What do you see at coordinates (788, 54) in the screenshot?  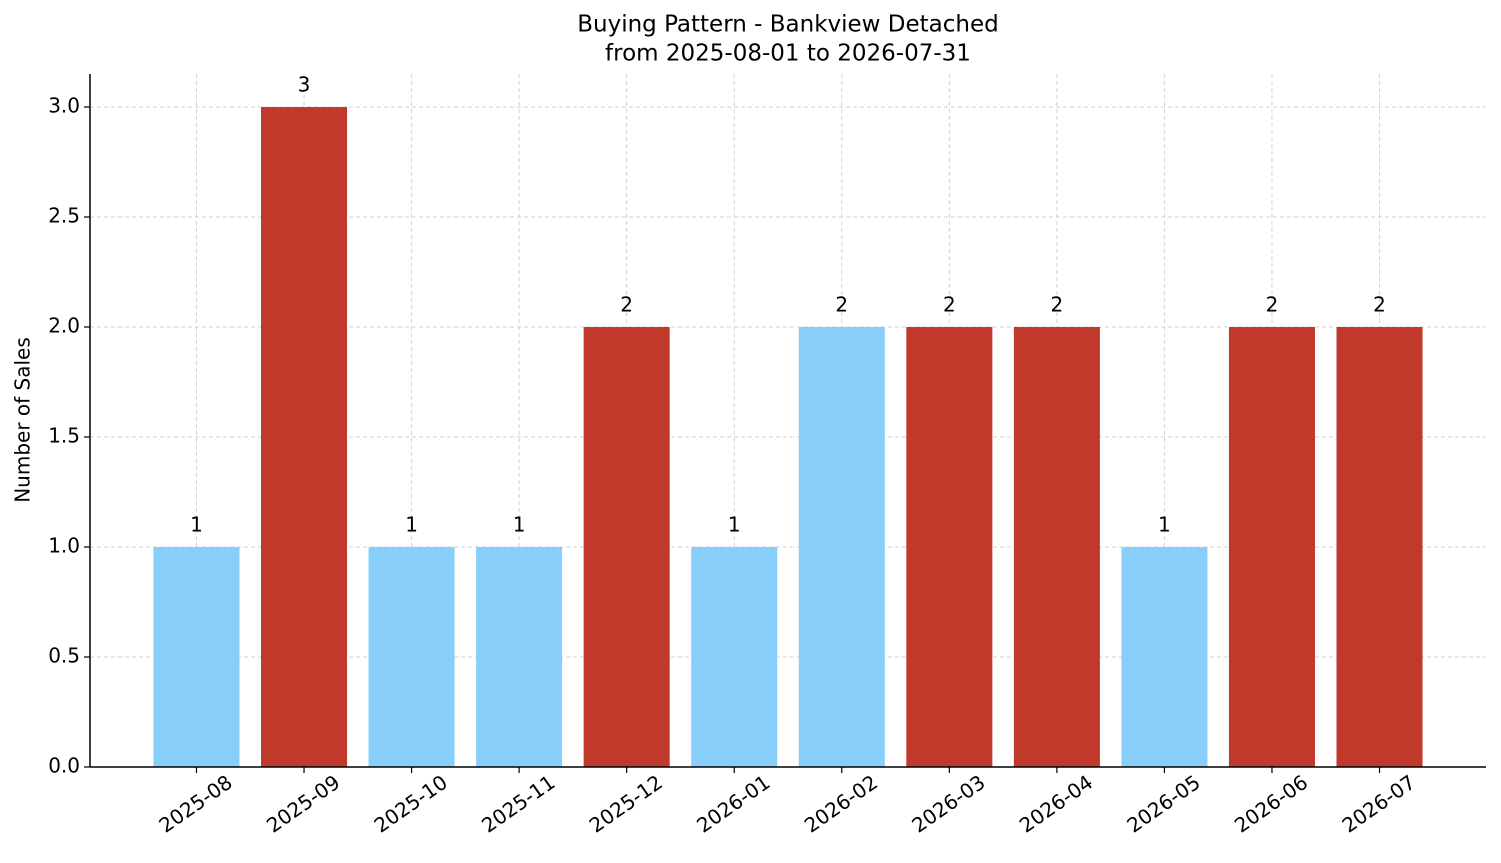 I see `chart-subtitle: from 2025-08-01 to 2026-07-31` at bounding box center [788, 54].